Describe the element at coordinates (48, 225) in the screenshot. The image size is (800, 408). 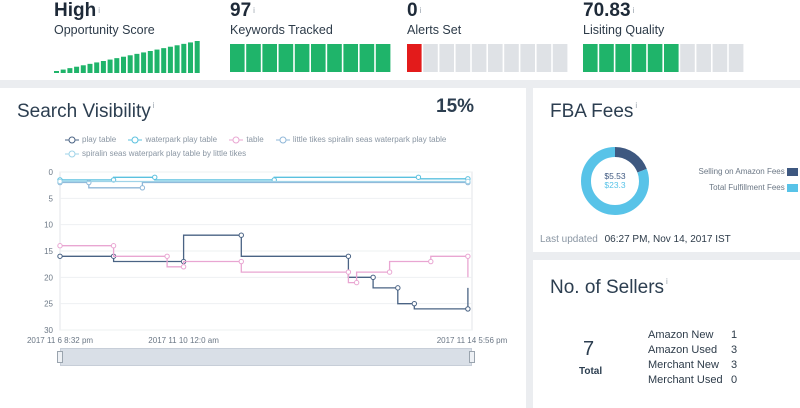
I see `y-tick-label: 10` at that location.